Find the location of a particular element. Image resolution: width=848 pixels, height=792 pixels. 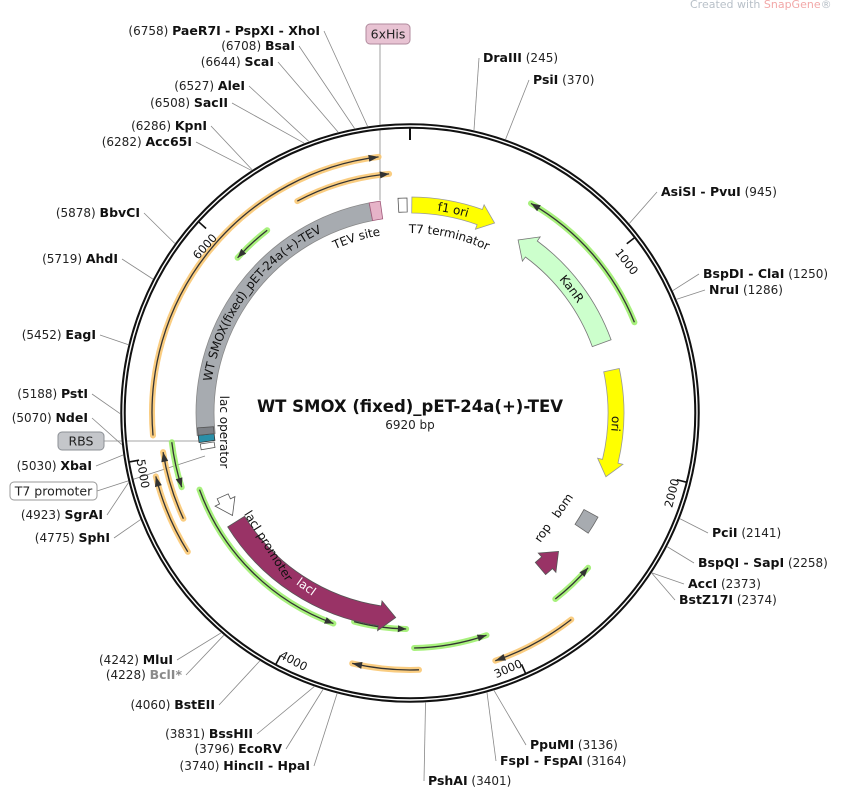

enzyme-site-label: (4775) SphI is located at coordinates (72, 537).